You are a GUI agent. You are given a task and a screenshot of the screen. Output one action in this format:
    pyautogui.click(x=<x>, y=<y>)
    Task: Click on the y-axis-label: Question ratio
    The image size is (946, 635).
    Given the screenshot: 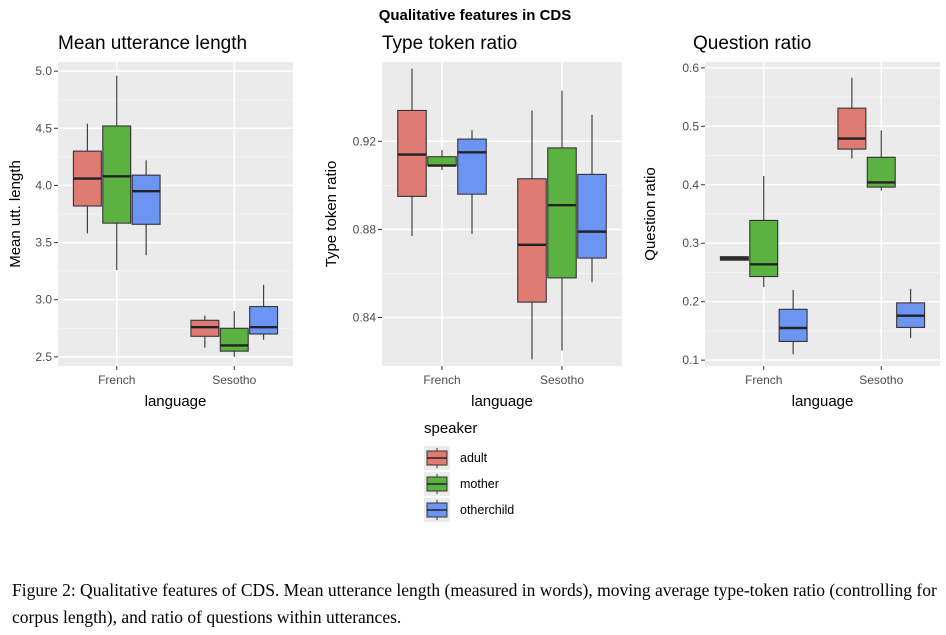 What is the action you would take?
    pyautogui.click(x=650, y=213)
    